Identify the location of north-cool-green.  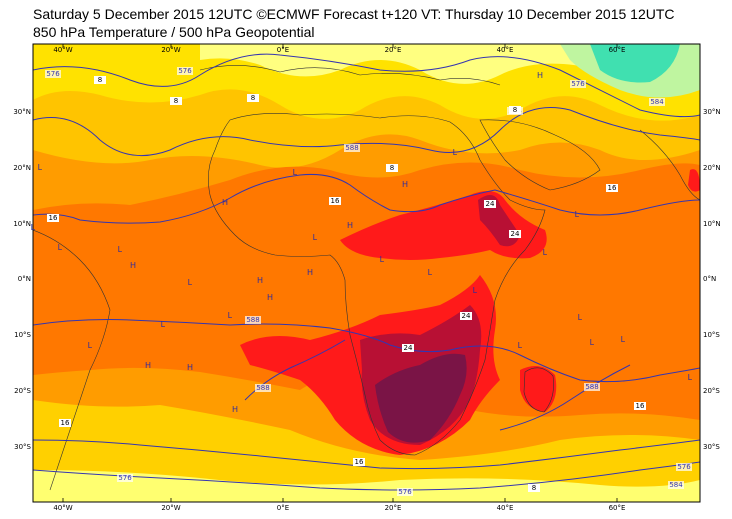
(635, 63).